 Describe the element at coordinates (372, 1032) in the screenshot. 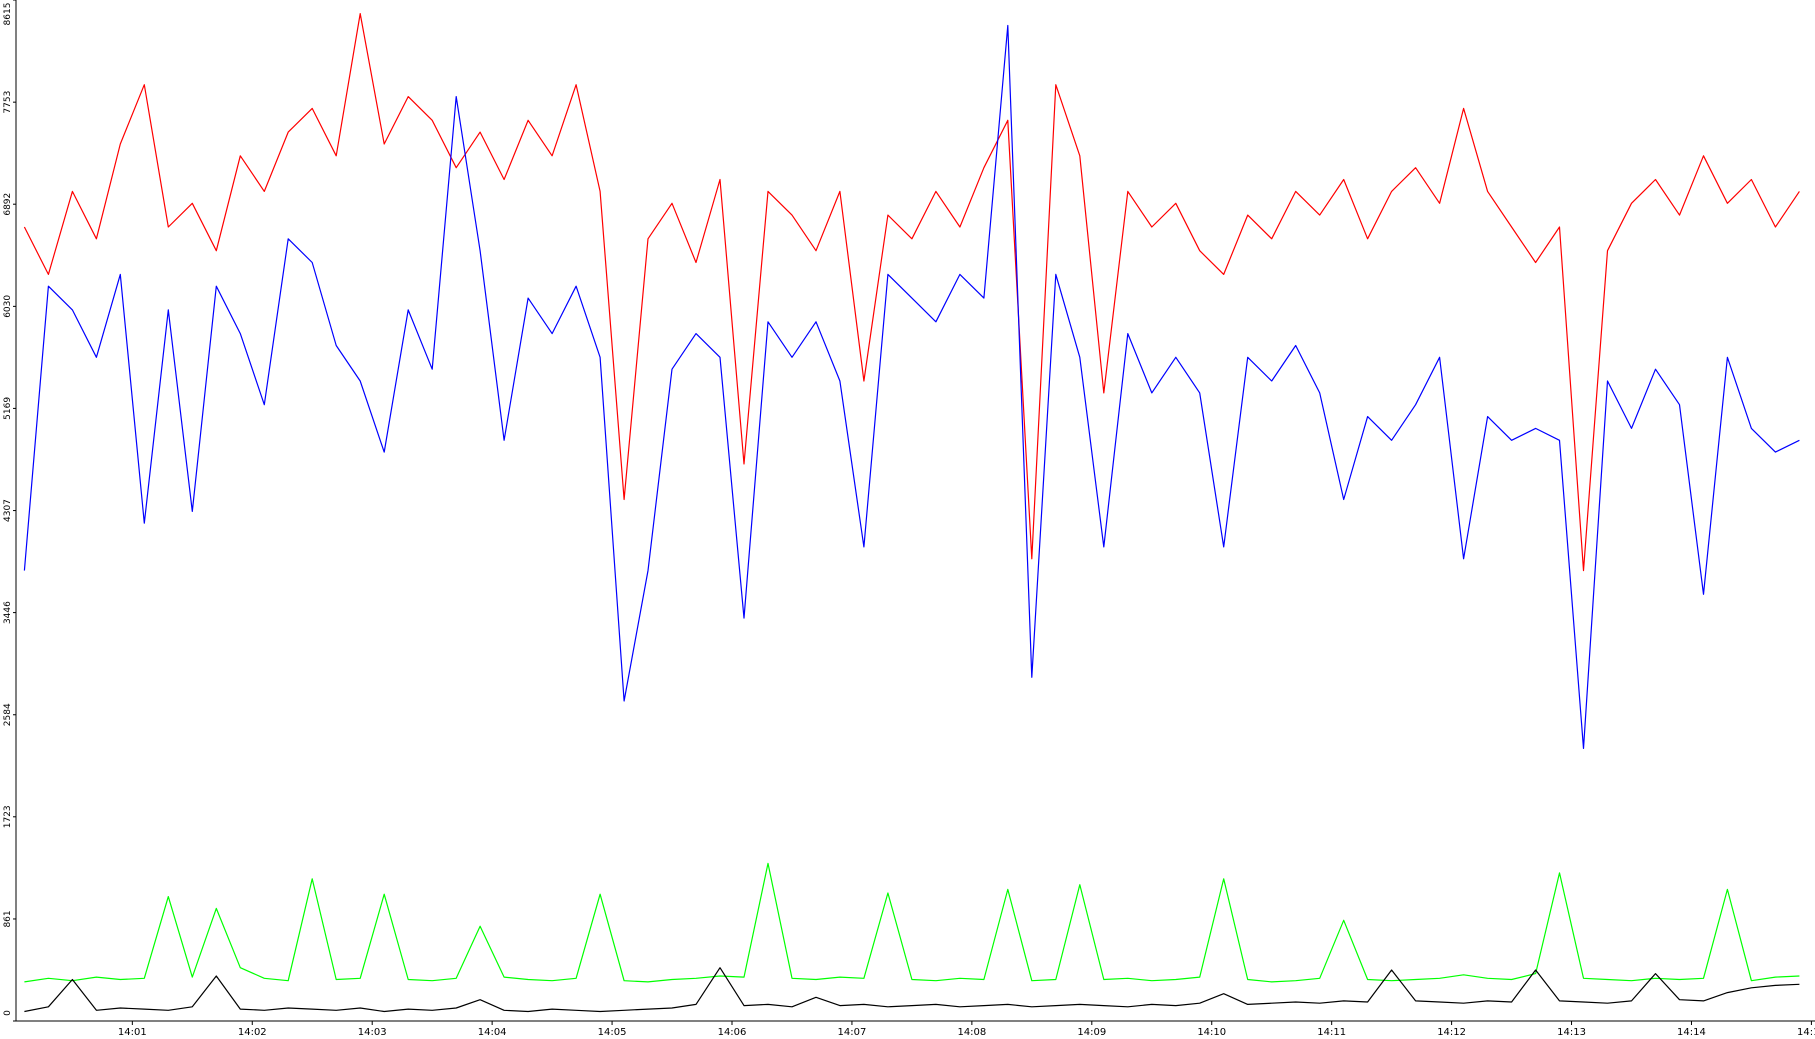

I see `x-tick-label: 14:03` at that location.